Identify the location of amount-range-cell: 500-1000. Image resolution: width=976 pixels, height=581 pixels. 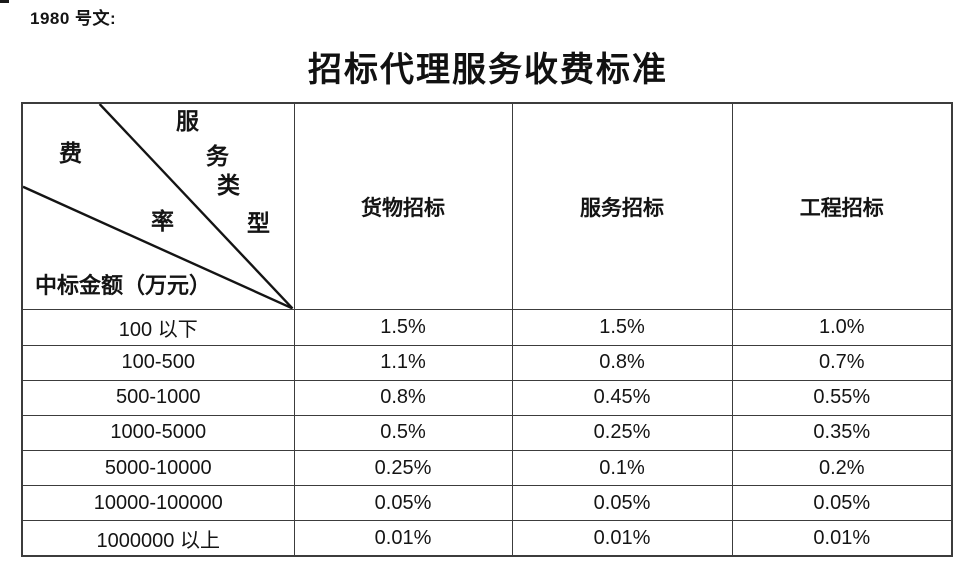
(158, 397).